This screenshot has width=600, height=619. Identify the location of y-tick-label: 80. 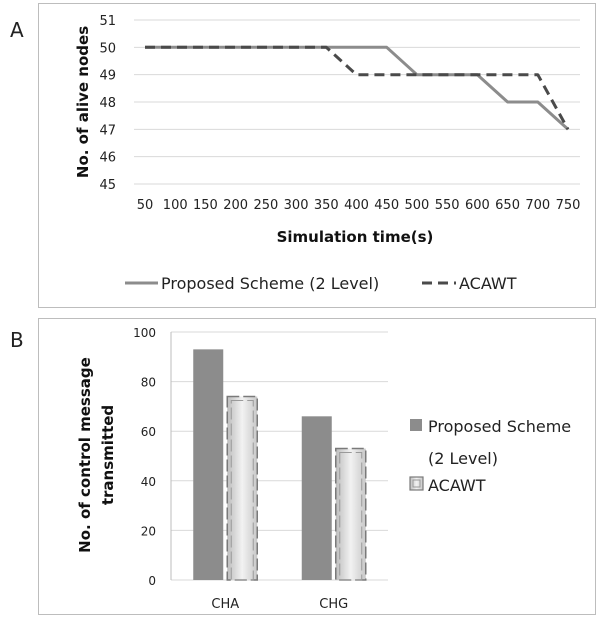
(148, 383).